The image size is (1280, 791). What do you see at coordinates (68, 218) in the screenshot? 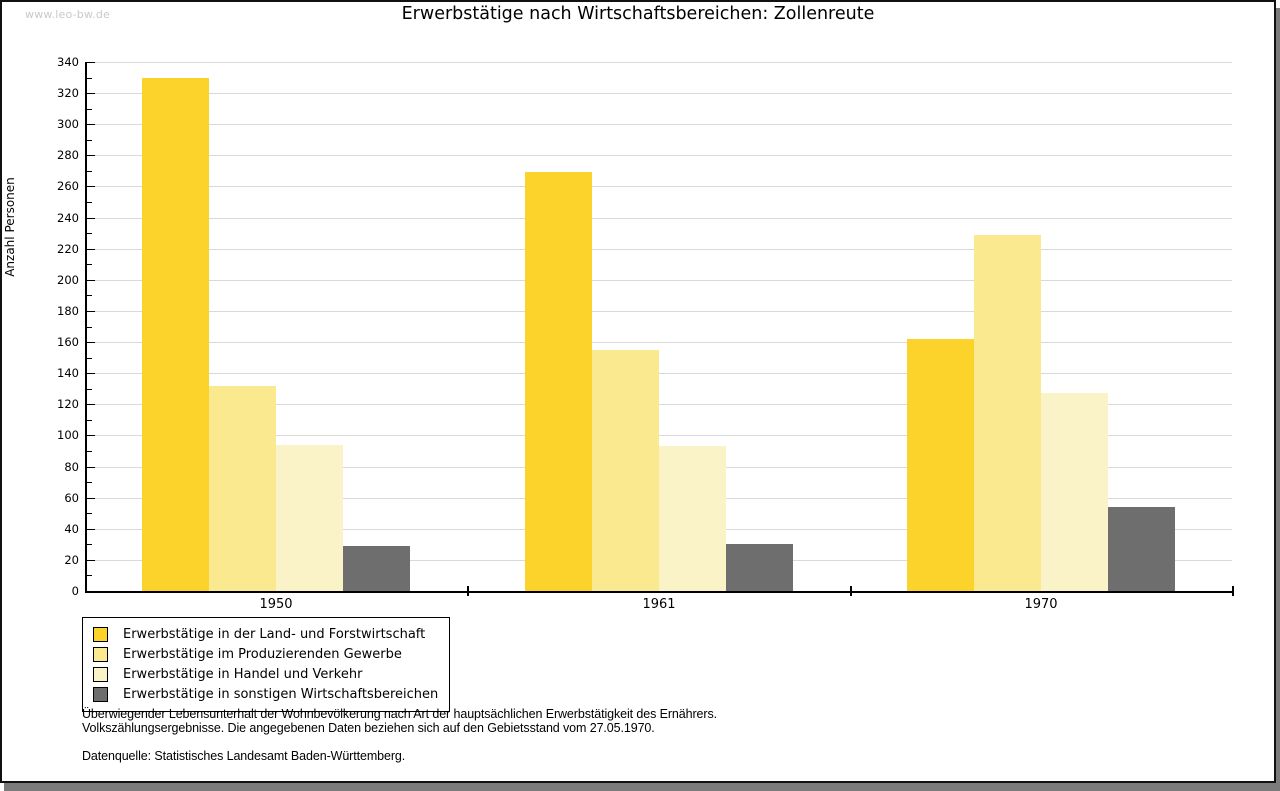
I see `y-tick-label: 240` at bounding box center [68, 218].